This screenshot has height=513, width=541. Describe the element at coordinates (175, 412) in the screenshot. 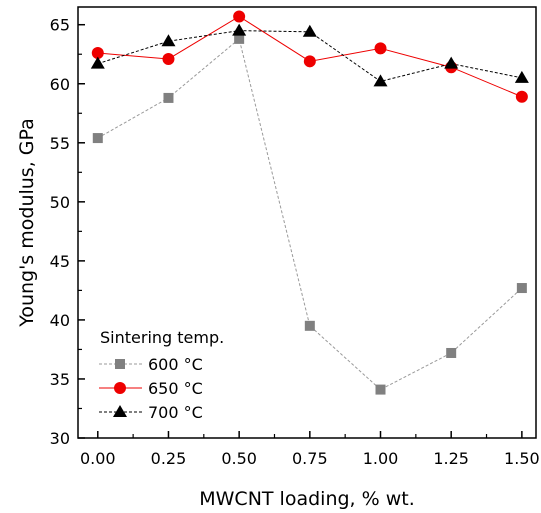

I see `legend-label: 700 °C` at that location.